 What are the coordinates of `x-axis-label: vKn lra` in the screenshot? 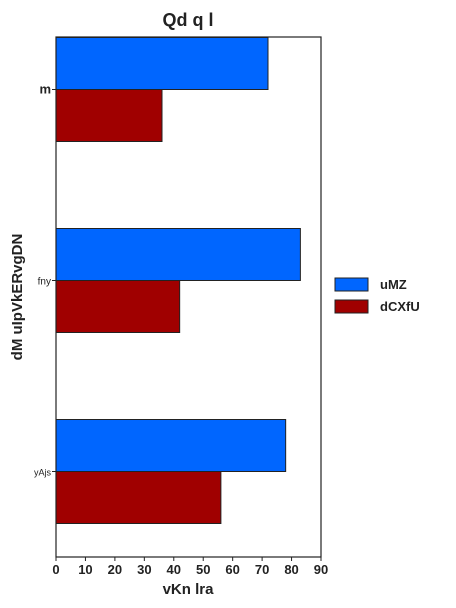 It's located at (189, 589).